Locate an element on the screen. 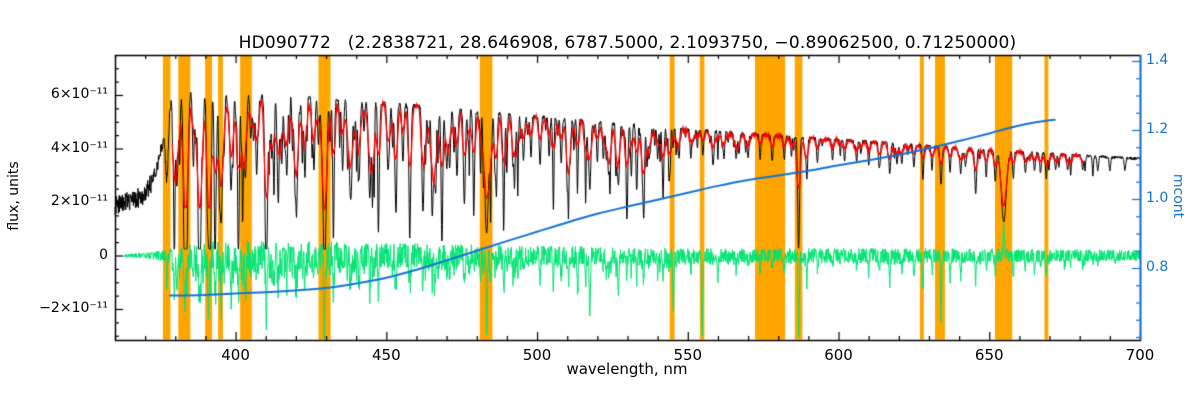 This screenshot has width=1200, height=400. y-axis-label-right: mcont is located at coordinates (1178, 196).